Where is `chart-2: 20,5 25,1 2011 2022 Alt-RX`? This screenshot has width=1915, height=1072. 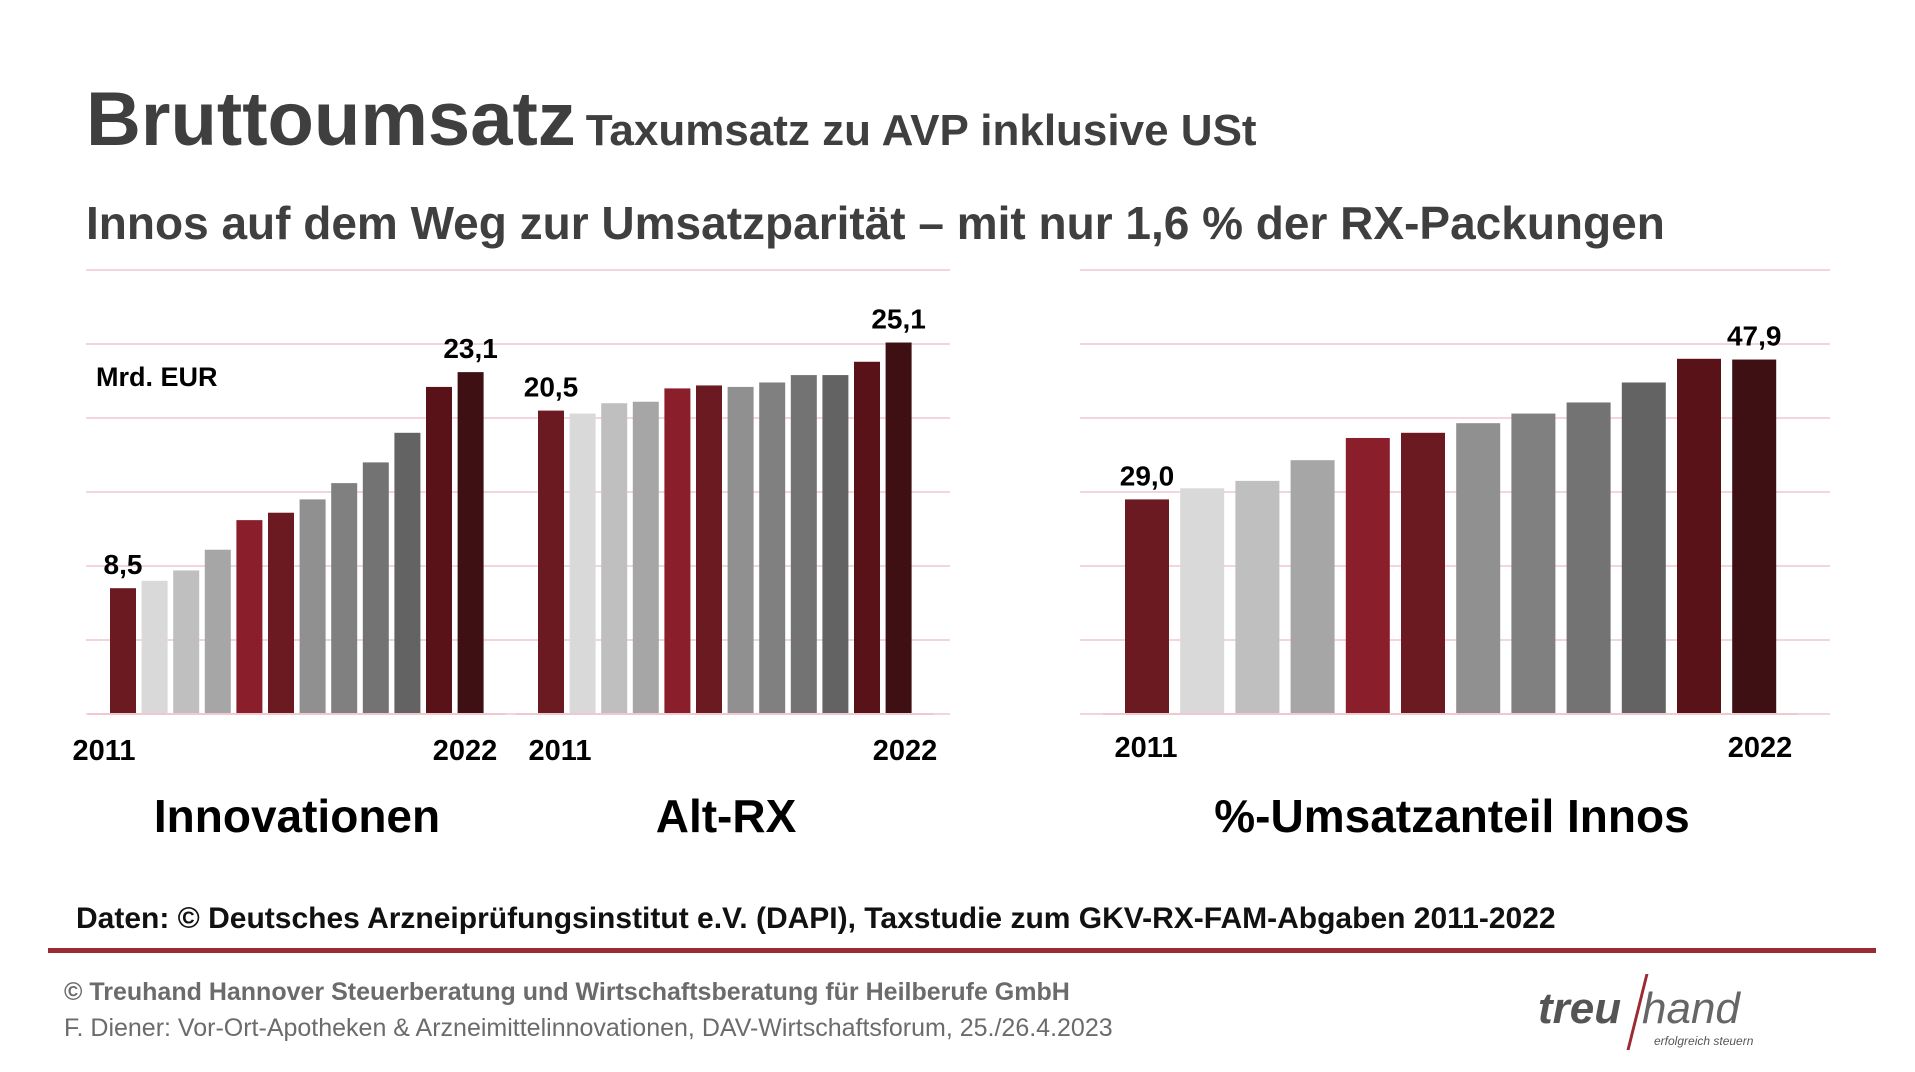
chart-2: 20,5 25,1 2011 2022 Alt-RX is located at coordinates (726, 573).